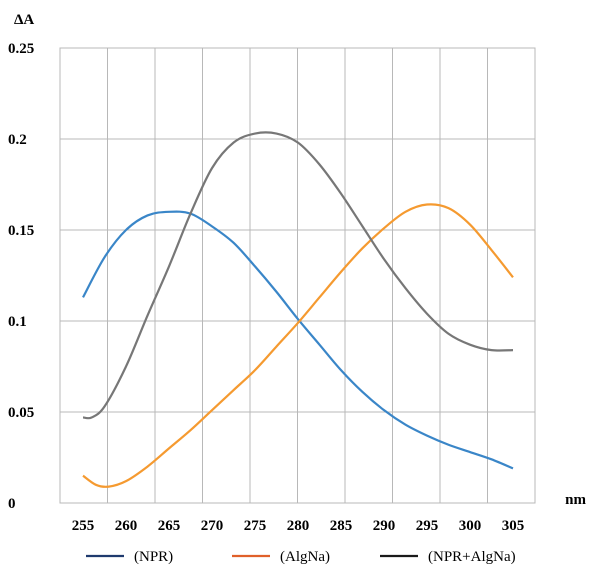  What do you see at coordinates (21, 231) in the screenshot?
I see `y-tick-label: 0.15` at bounding box center [21, 231].